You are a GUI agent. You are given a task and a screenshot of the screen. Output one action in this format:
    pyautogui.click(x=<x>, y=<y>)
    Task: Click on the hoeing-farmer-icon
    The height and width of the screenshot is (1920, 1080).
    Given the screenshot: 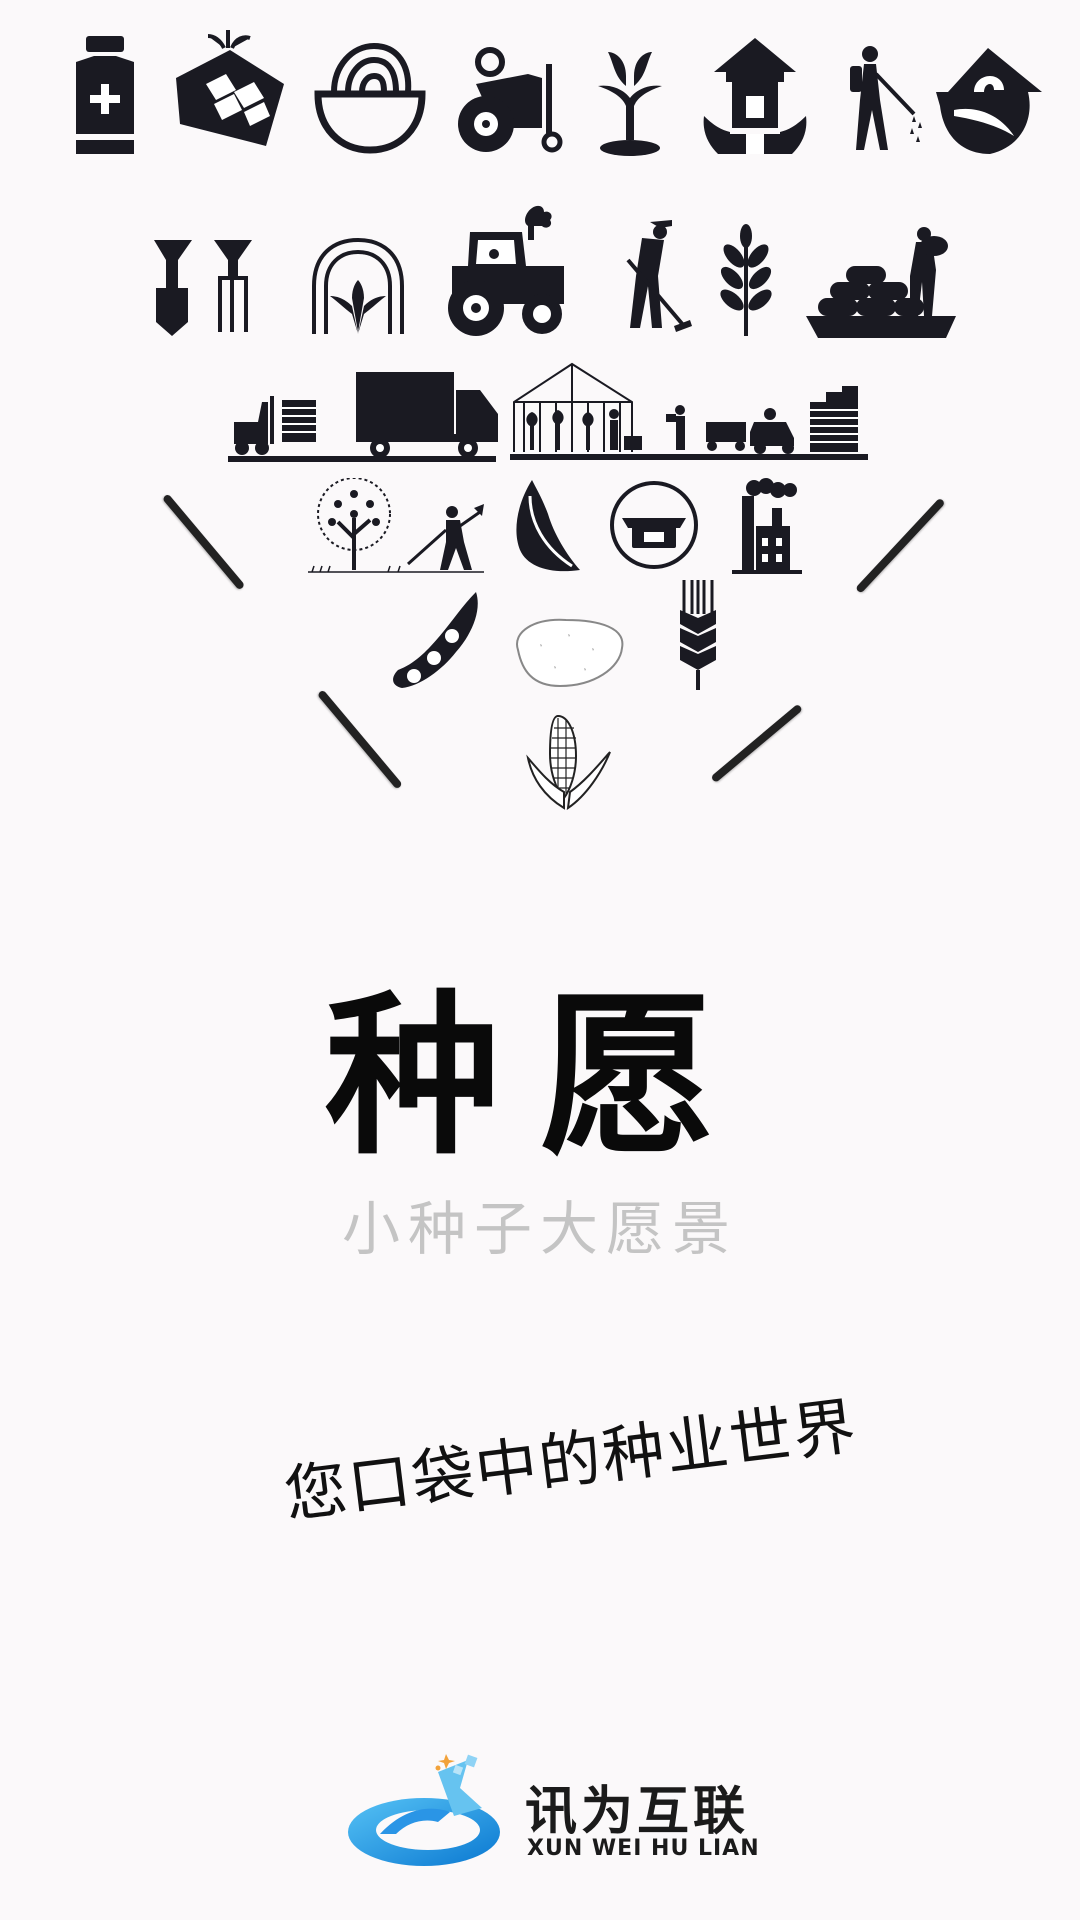 What is the action you would take?
    pyautogui.click(x=659, y=276)
    